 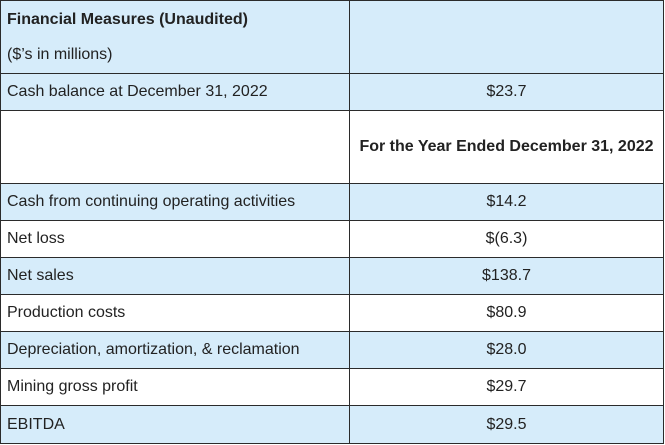 I want to click on table-row: Net sales $138.7, so click(x=332, y=276).